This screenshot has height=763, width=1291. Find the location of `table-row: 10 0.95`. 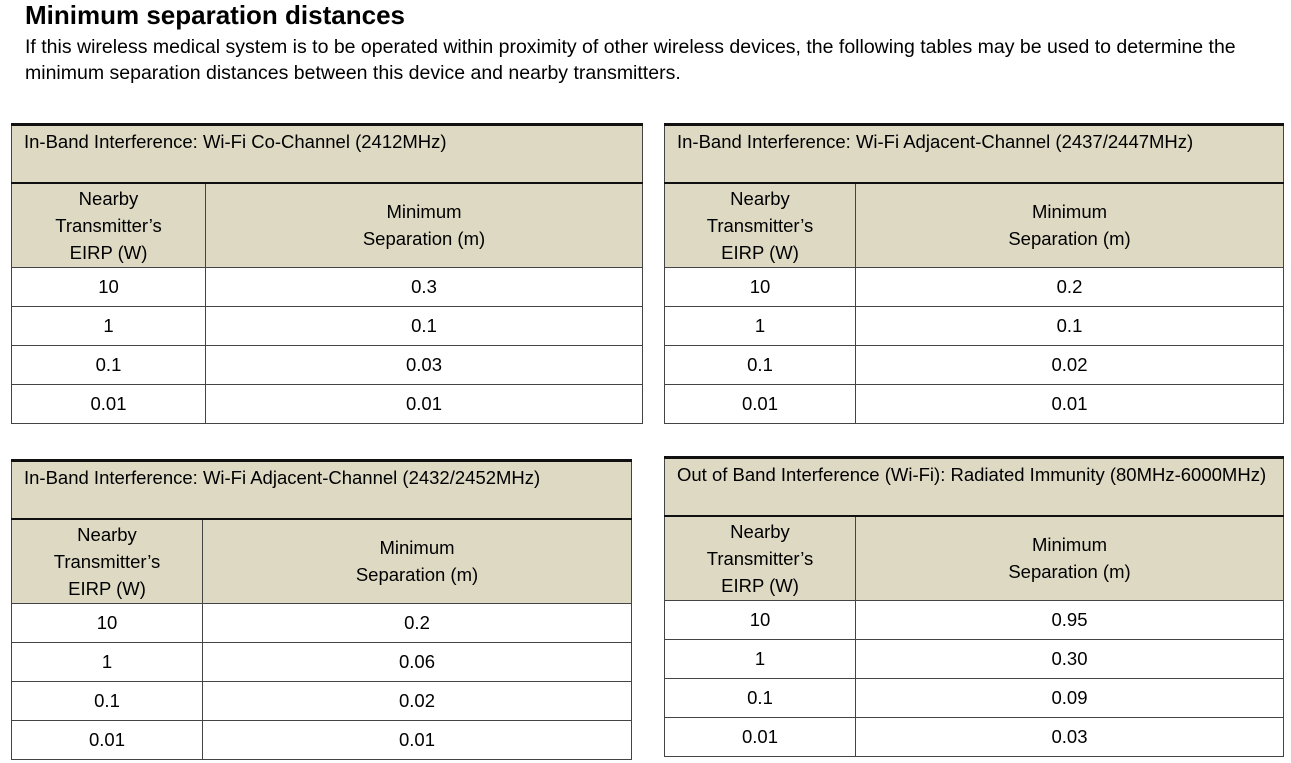

table-row: 10 0.95 is located at coordinates (974, 620).